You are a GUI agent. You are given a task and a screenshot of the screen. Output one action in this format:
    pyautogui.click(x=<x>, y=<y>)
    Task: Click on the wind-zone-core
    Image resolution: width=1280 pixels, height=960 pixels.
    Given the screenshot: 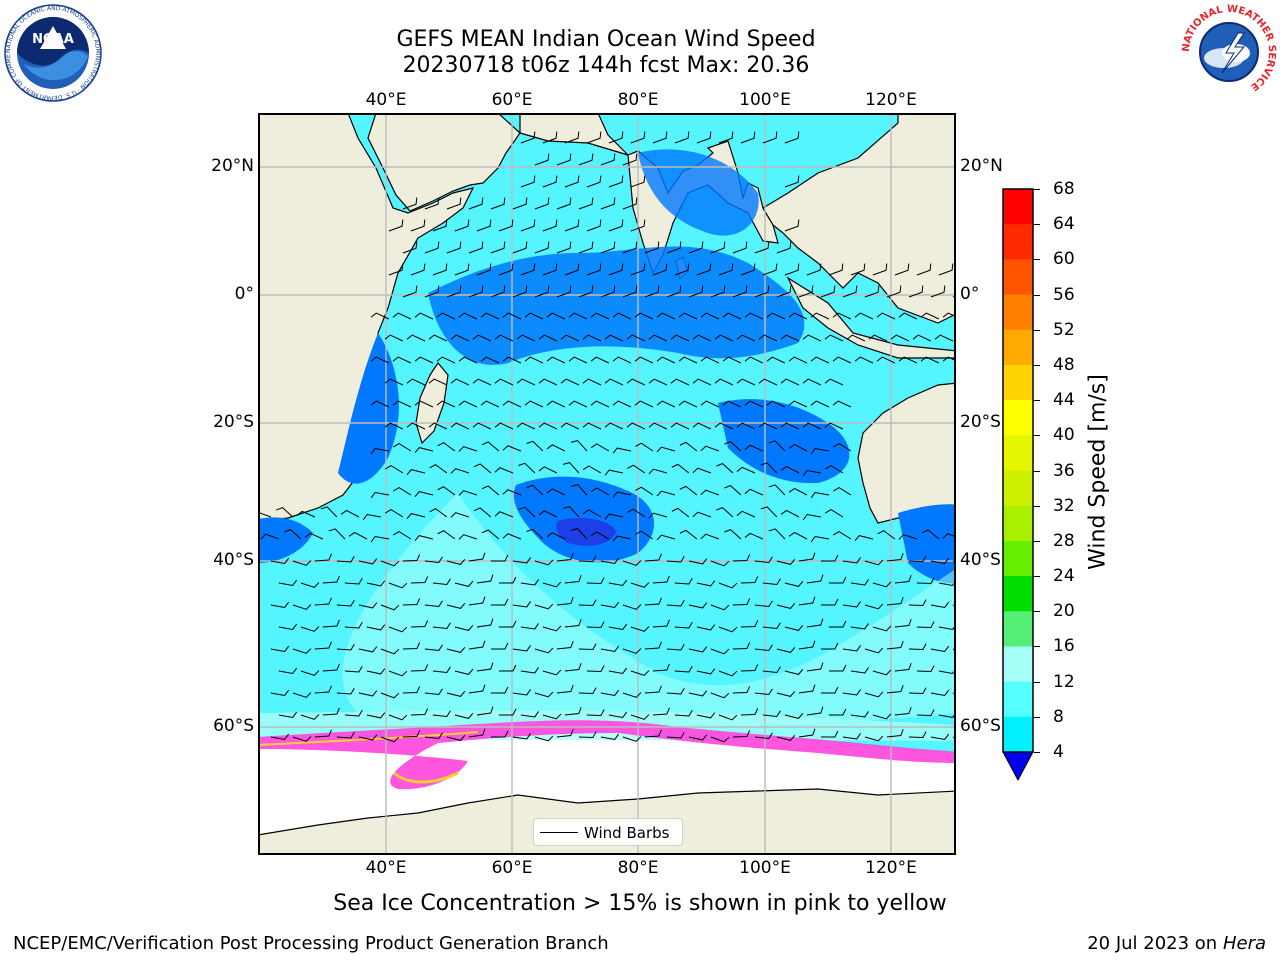 What is the action you would take?
    pyautogui.click(x=586, y=532)
    